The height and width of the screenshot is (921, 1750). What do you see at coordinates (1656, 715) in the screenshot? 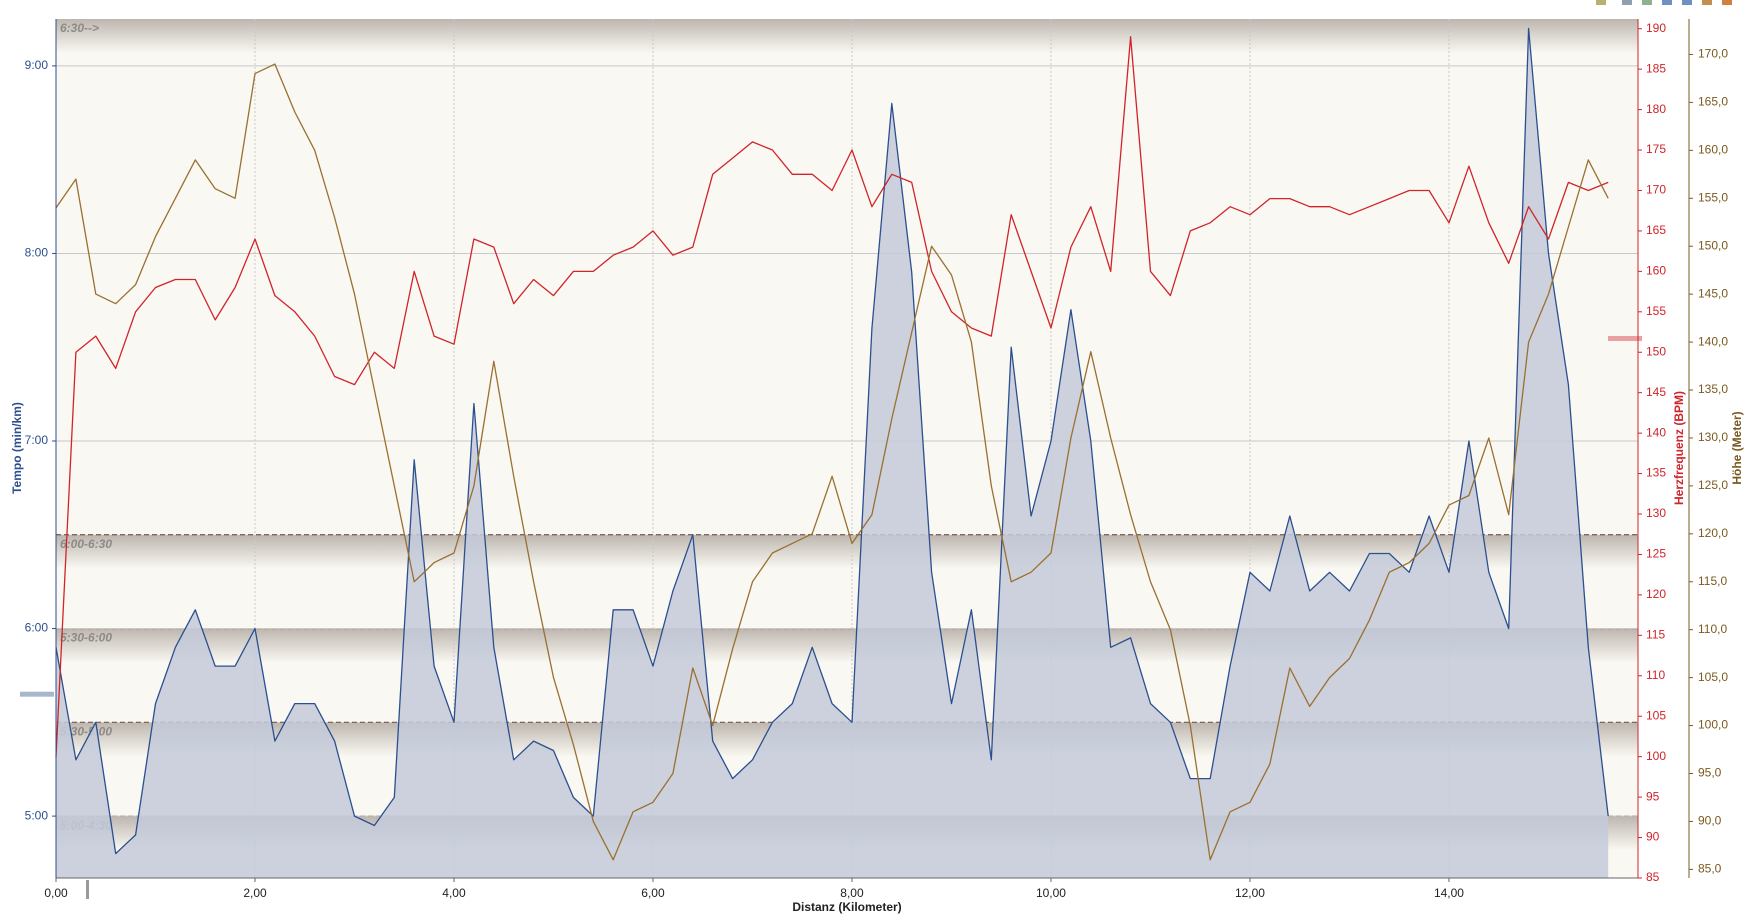
I see `y2-tick-label: 105` at bounding box center [1656, 715].